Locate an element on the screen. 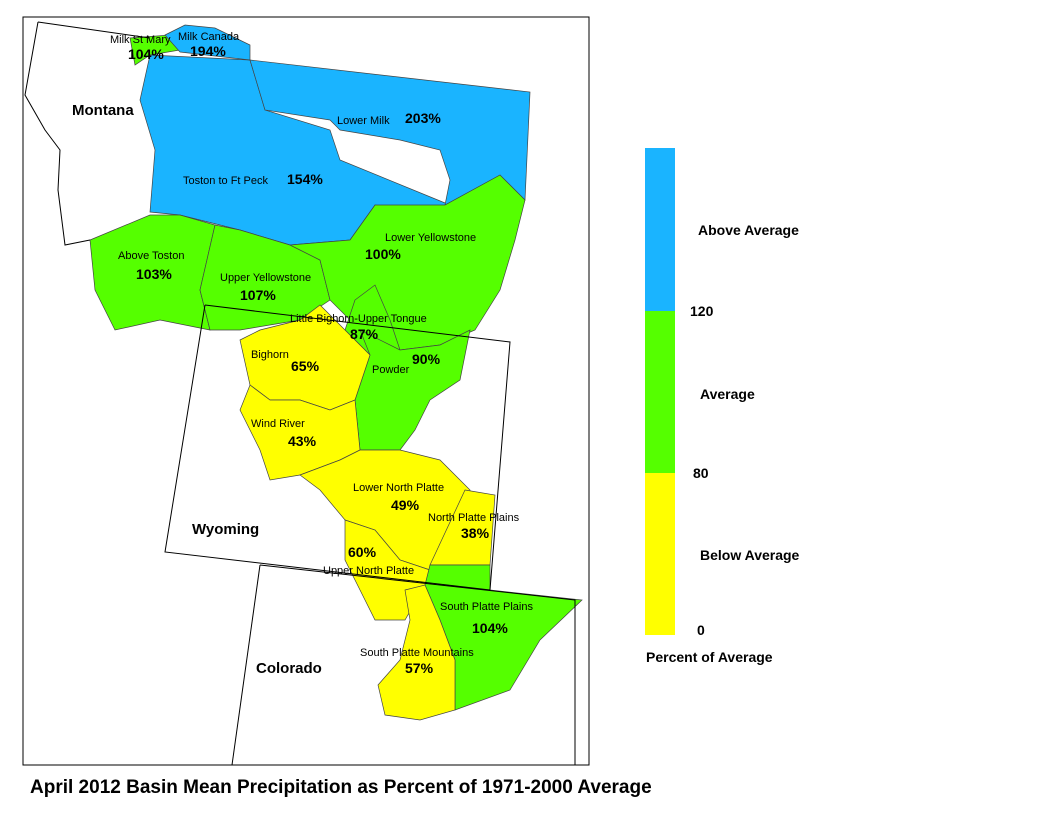 The width and height of the screenshot is (1056, 821). basin-name: Lower Yellowstone is located at coordinates (430, 238).